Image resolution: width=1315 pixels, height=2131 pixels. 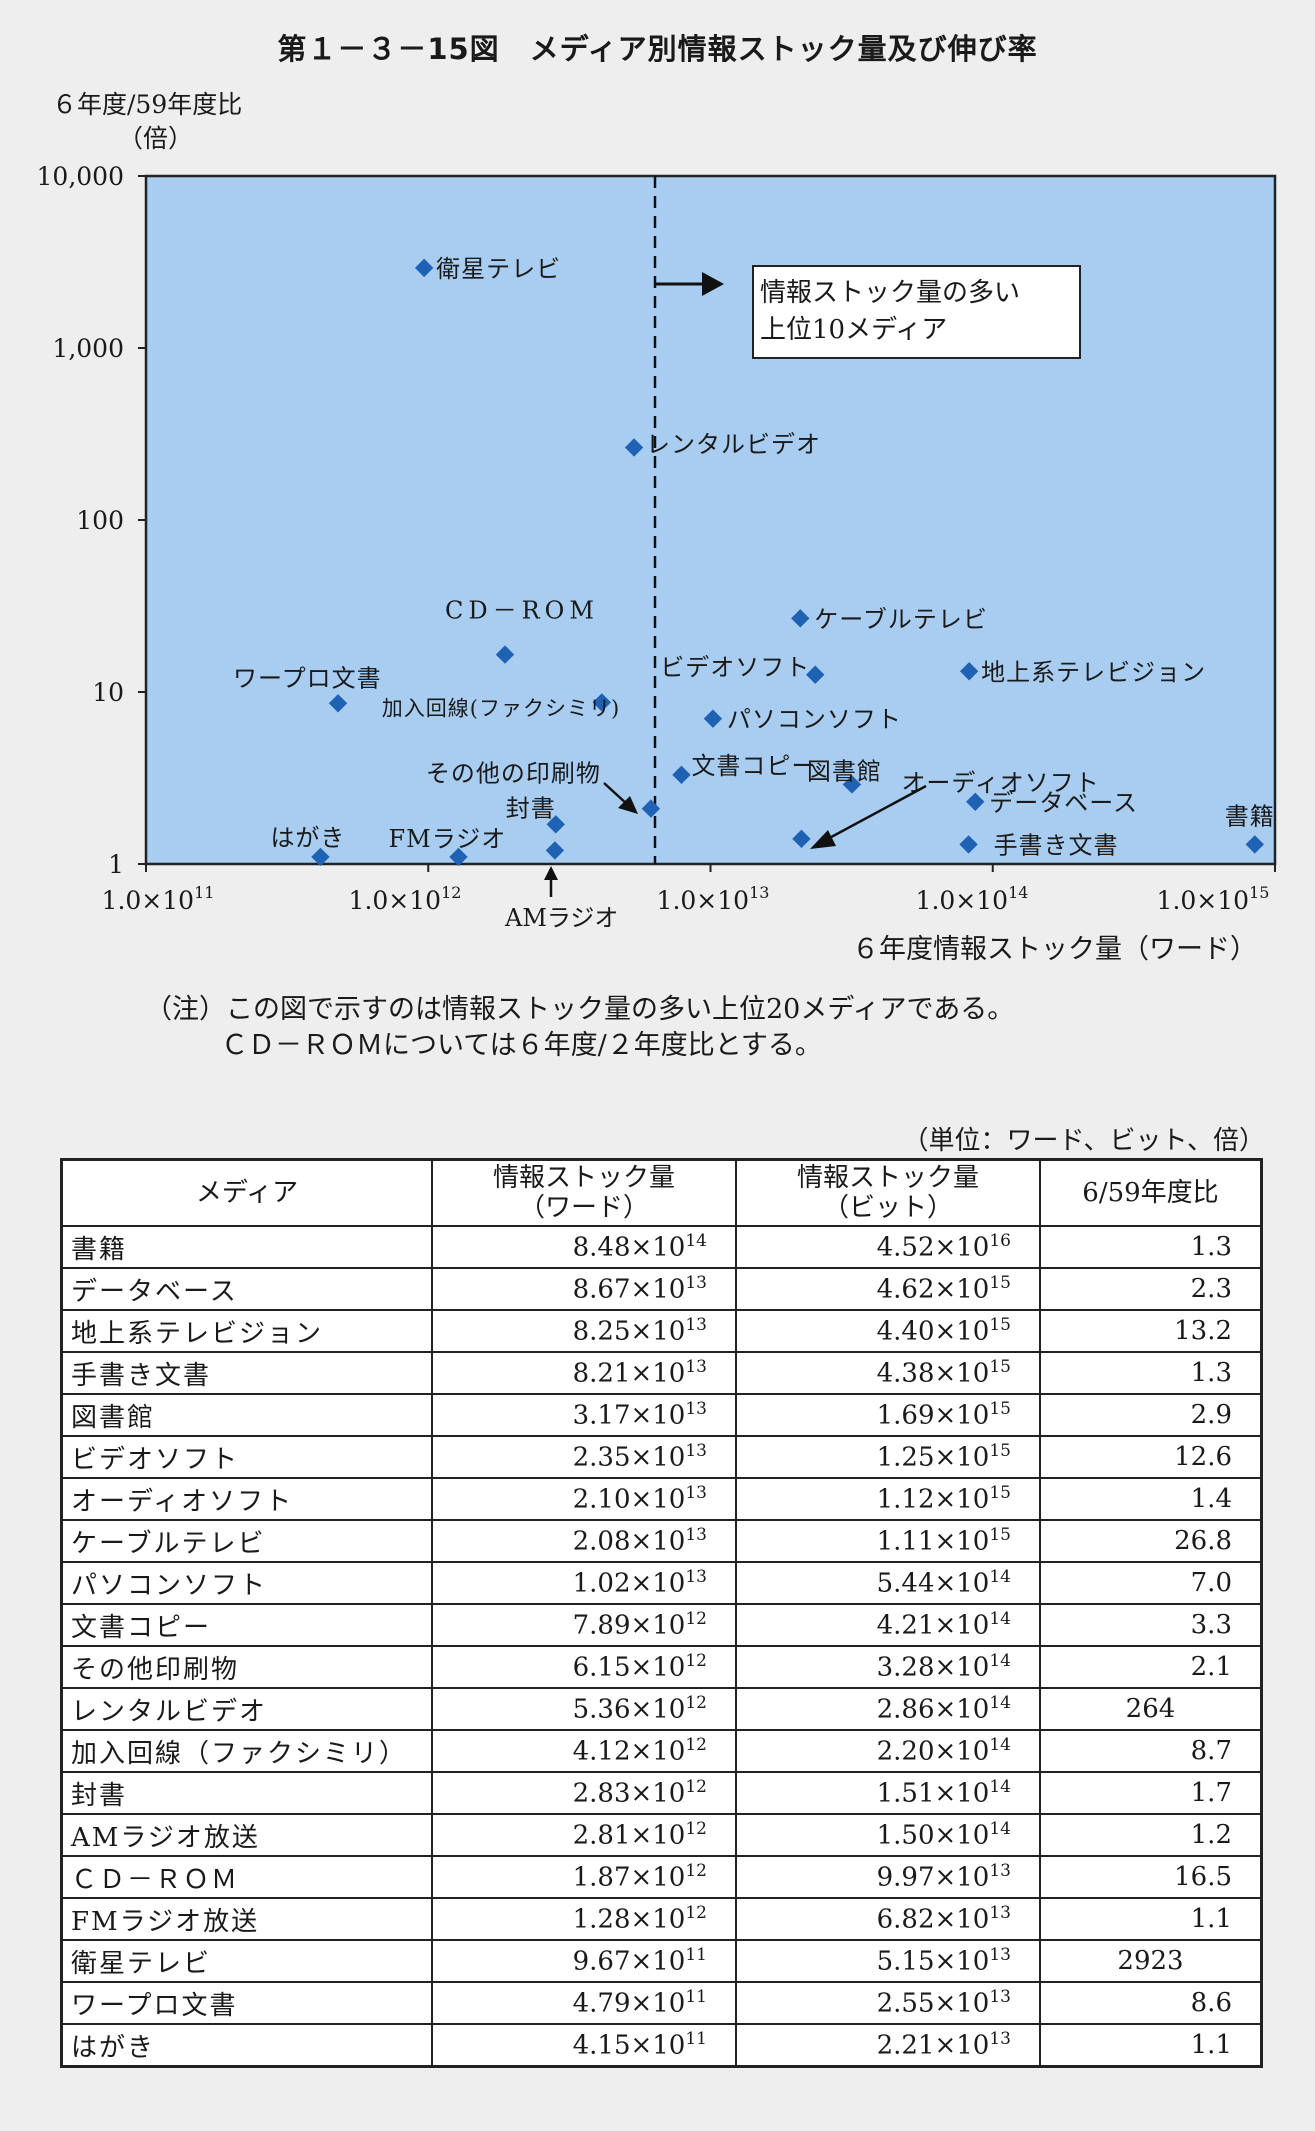 I want to click on cell-media: 衛星テレビ, so click(x=246, y=1961).